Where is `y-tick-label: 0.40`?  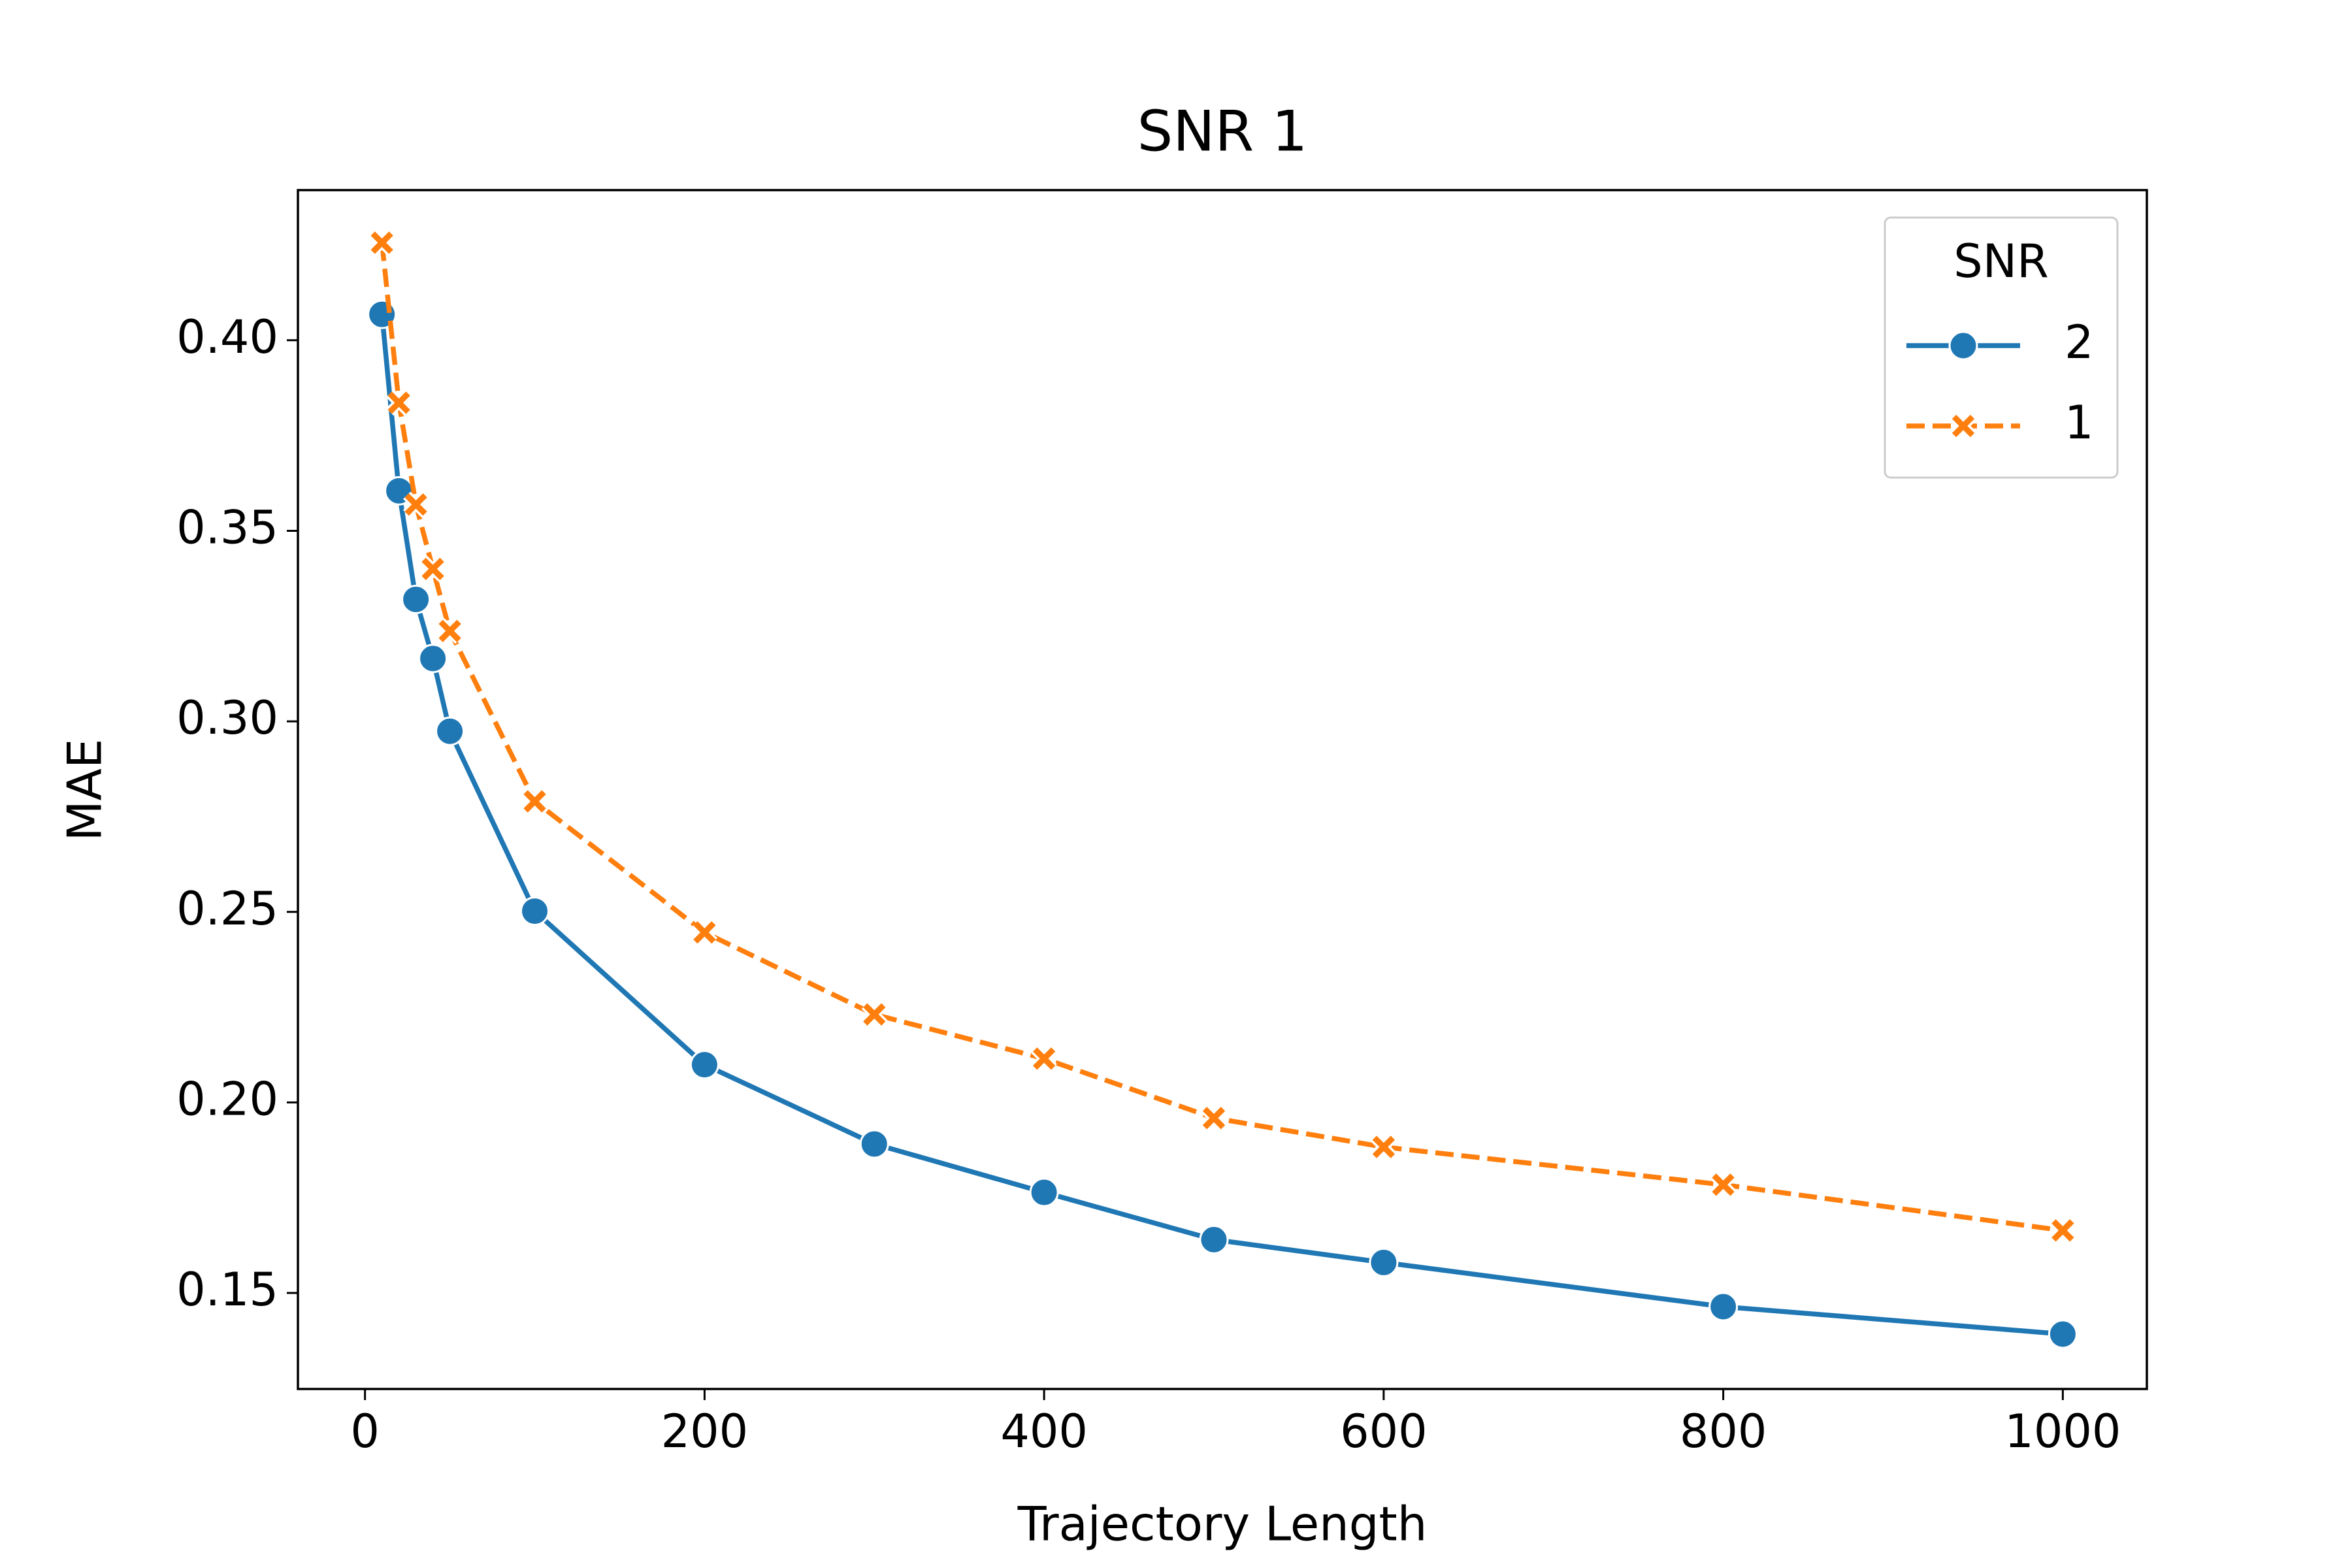 y-tick-label: 0.40 is located at coordinates (227, 337).